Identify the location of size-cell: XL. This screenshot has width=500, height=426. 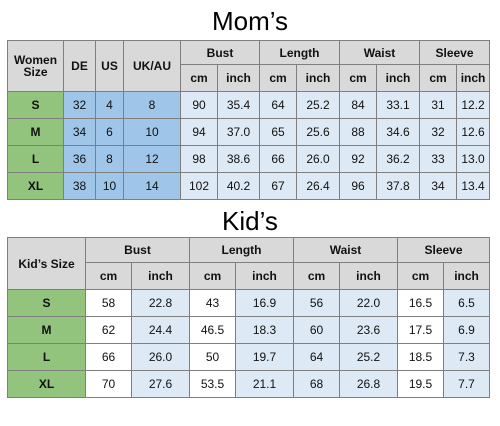
(46, 384).